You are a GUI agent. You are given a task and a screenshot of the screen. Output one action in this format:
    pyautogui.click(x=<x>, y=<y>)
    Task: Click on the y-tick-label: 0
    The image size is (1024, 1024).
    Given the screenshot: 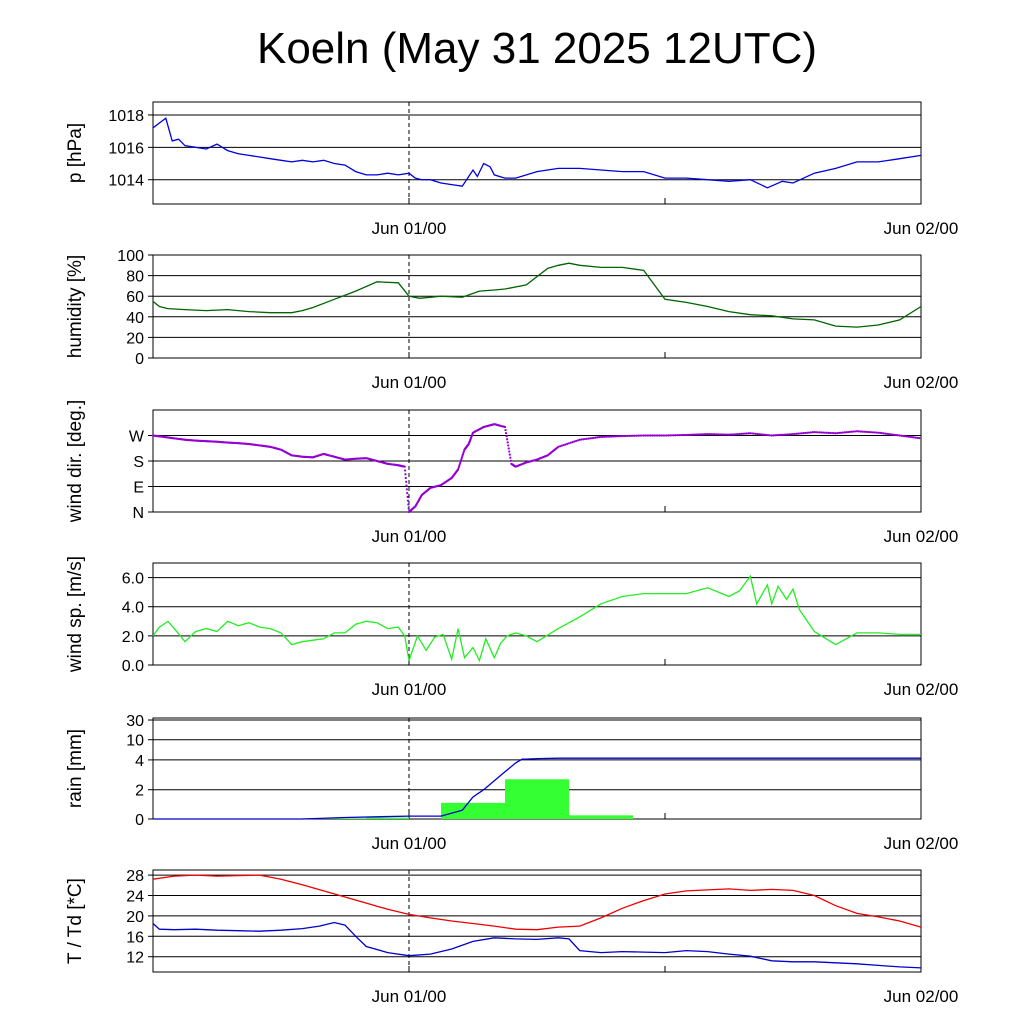 What is the action you would take?
    pyautogui.click(x=139, y=359)
    